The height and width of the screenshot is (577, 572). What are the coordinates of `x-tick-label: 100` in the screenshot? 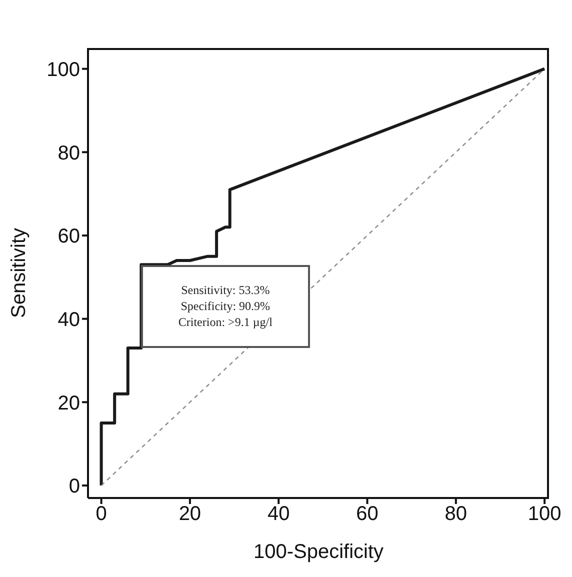 It's located at (545, 514).